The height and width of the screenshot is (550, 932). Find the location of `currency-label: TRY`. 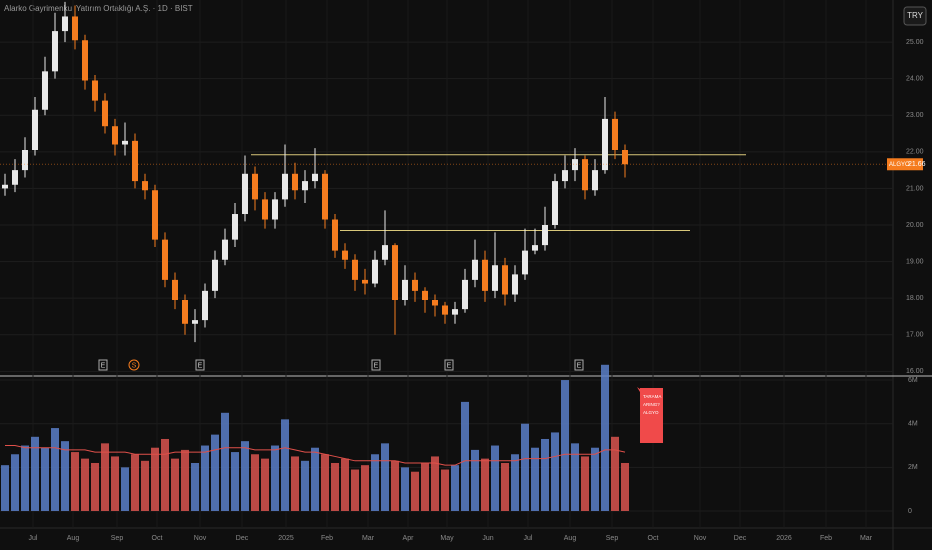

currency-label: TRY is located at coordinates (915, 15).